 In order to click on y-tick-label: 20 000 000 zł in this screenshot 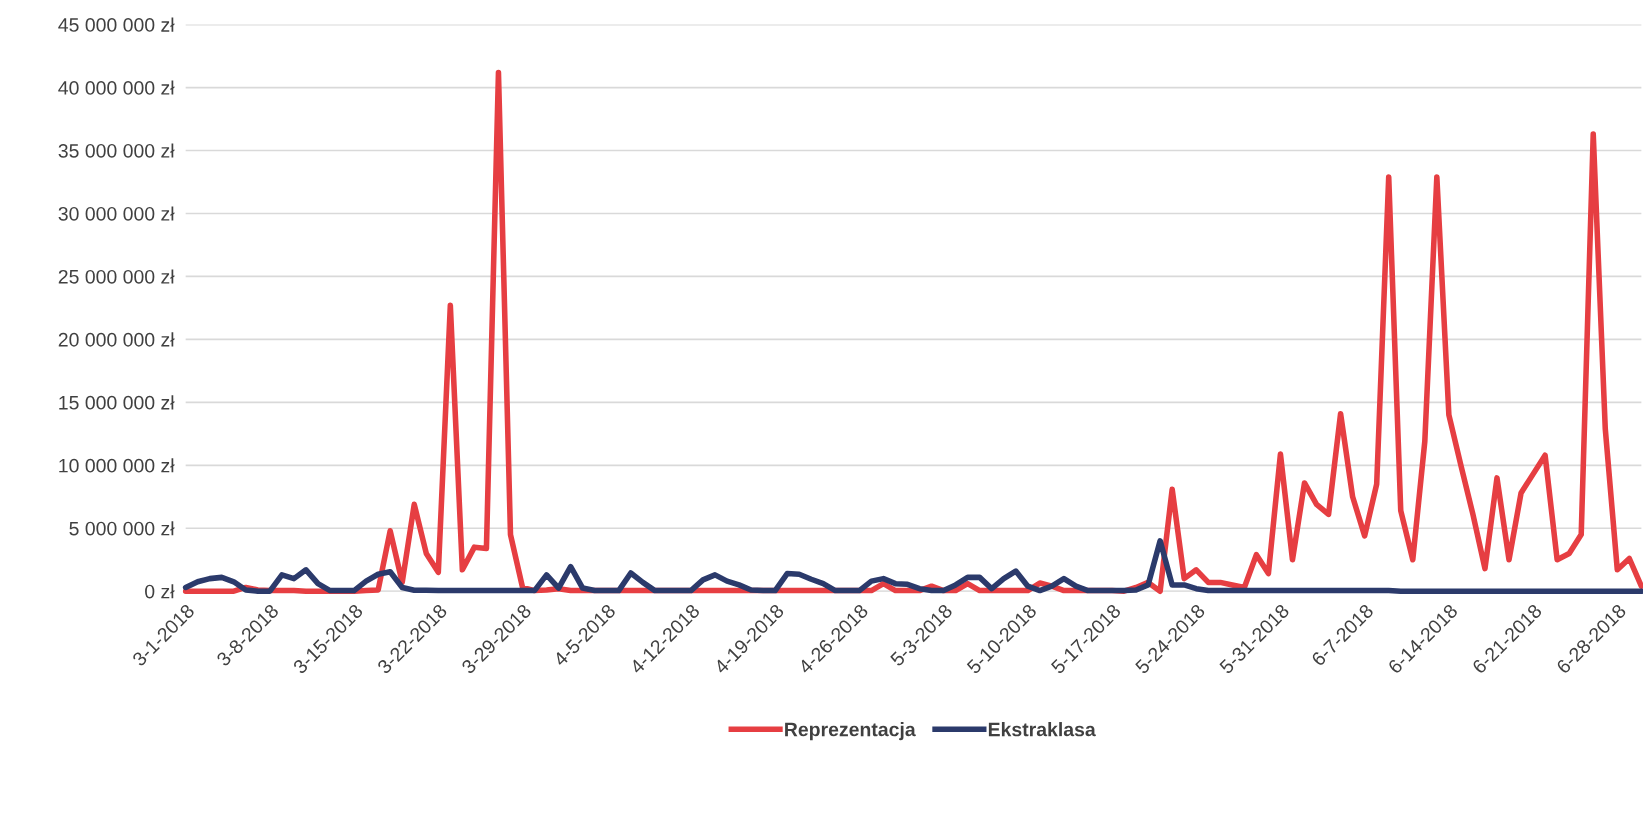, I will do `click(116, 339)`.